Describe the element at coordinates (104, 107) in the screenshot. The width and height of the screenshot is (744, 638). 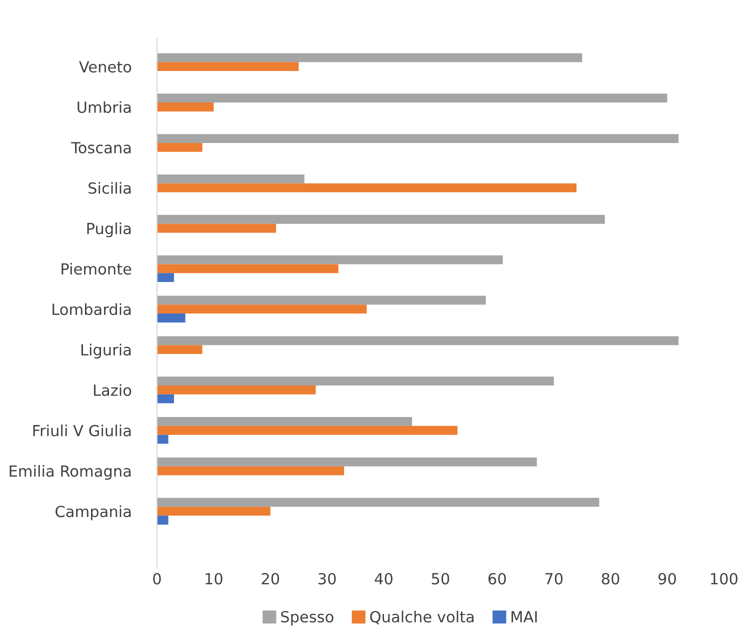
I see `y-tick-label: Umbria` at that location.